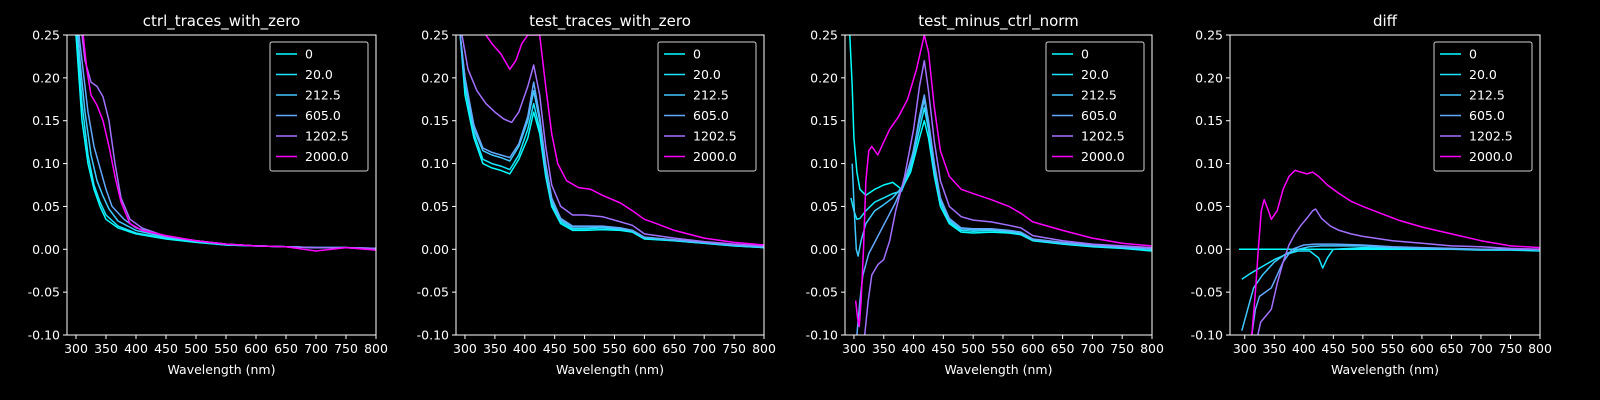  I want to click on chart-title: diff, so click(1385, 21).